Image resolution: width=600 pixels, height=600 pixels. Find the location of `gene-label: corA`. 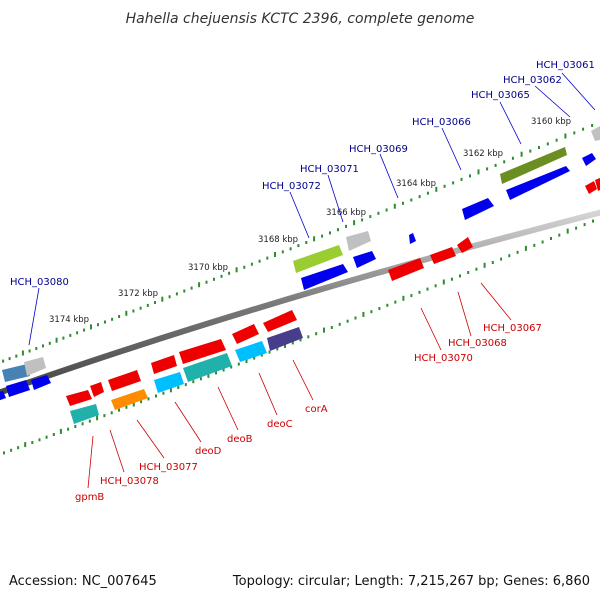

gene-label: corA is located at coordinates (316, 409).